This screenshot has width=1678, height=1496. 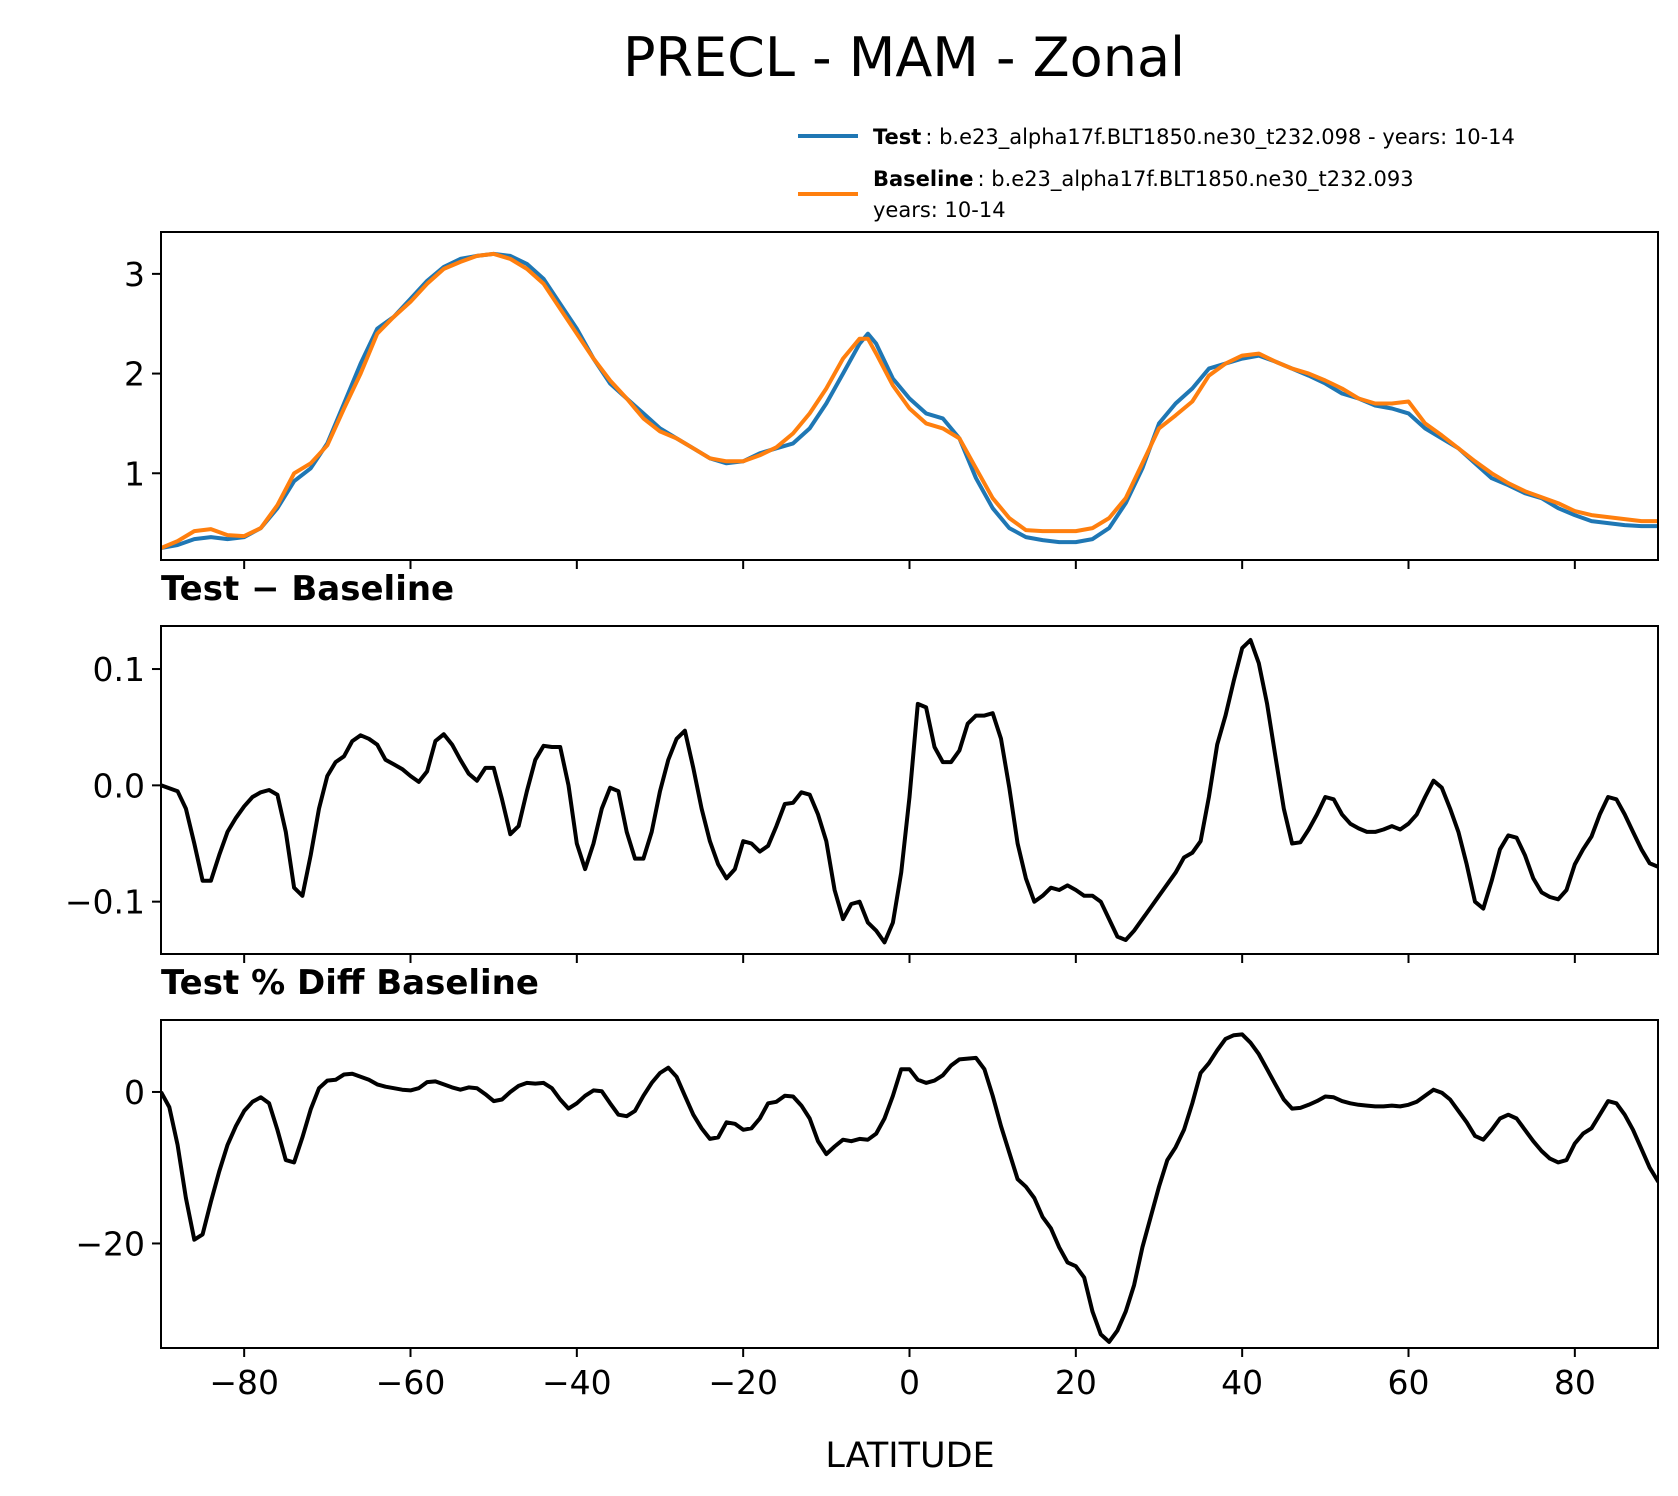 What do you see at coordinates (119, 785) in the screenshot?
I see `y-tick-label: 0.0` at bounding box center [119, 785].